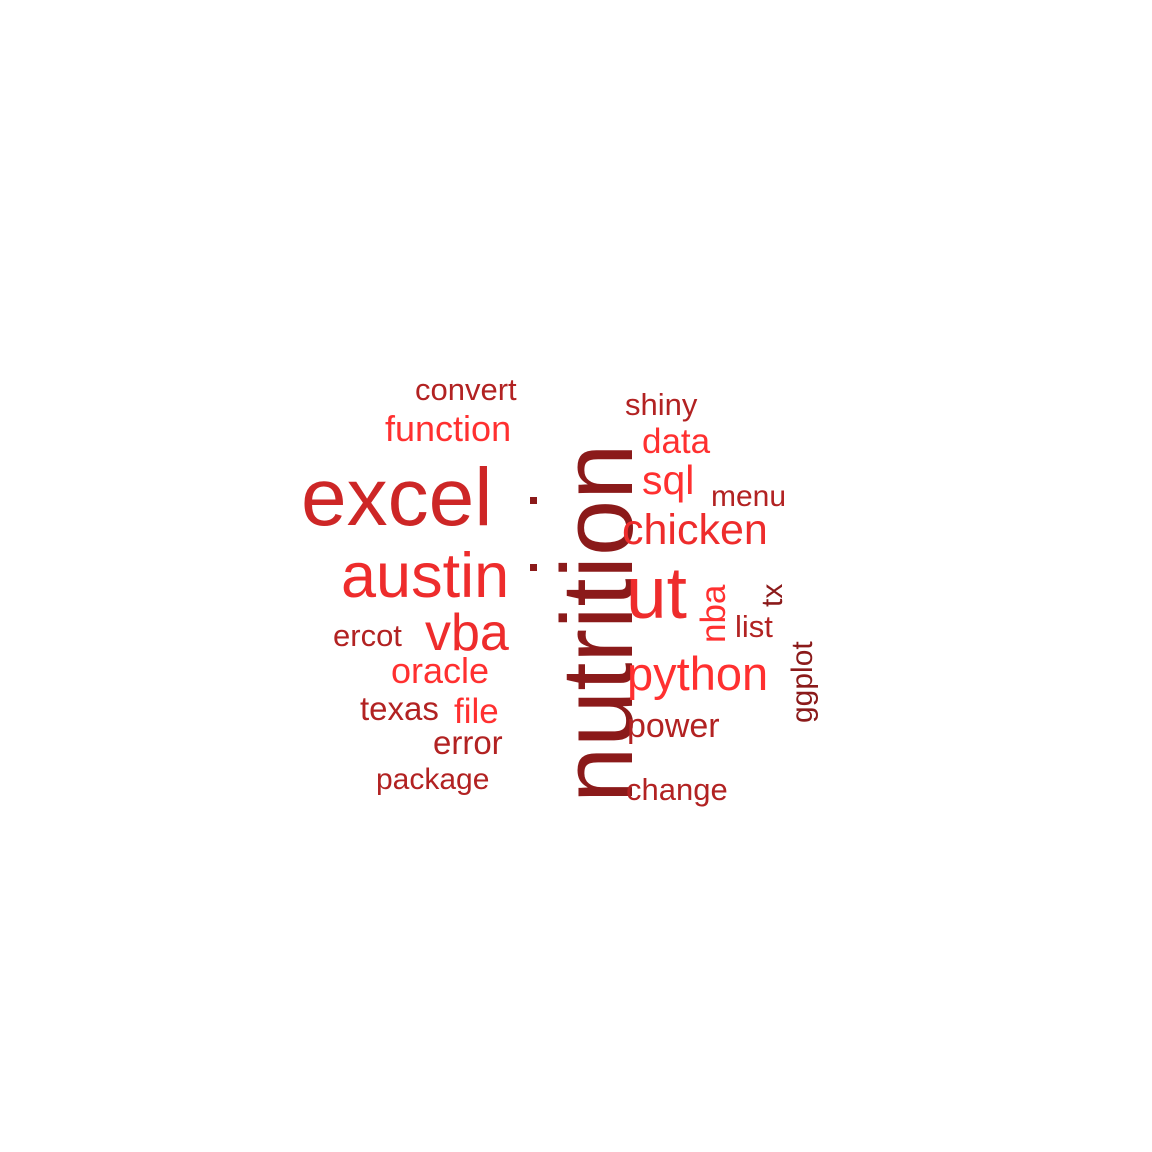  What do you see at coordinates (713, 613) in the screenshot?
I see `word-nba: nba` at bounding box center [713, 613].